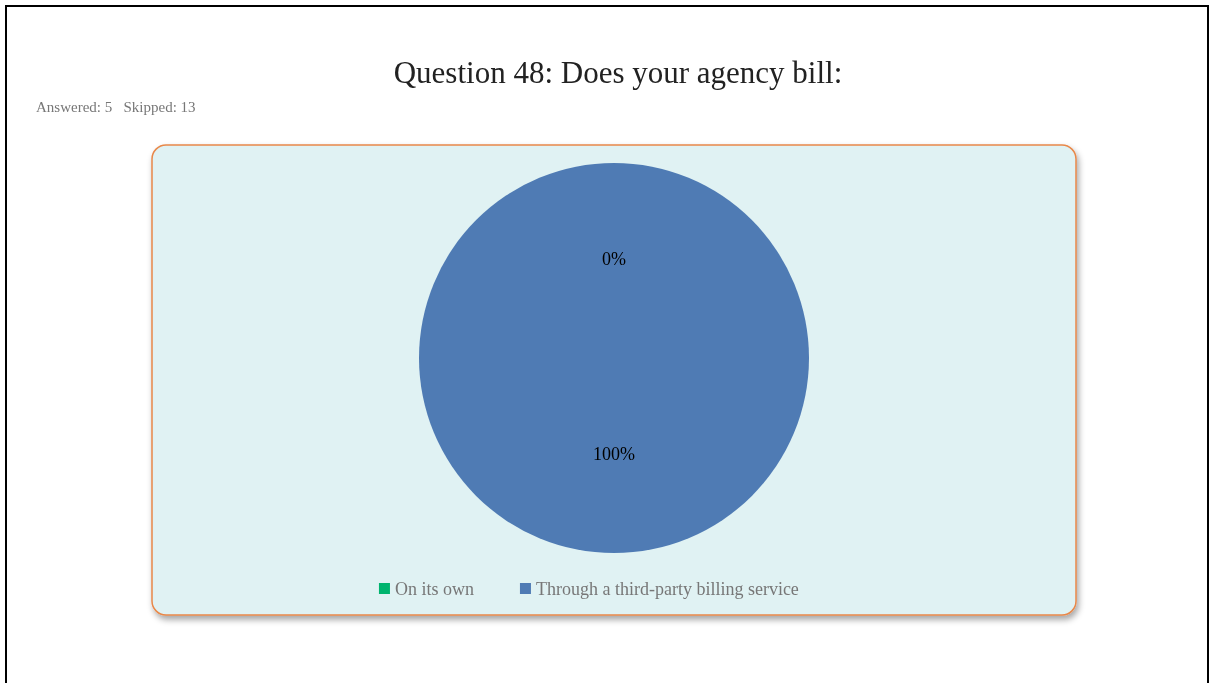 This screenshot has height=683, width=1214. I want to click on data-label: 100%, so click(614, 453).